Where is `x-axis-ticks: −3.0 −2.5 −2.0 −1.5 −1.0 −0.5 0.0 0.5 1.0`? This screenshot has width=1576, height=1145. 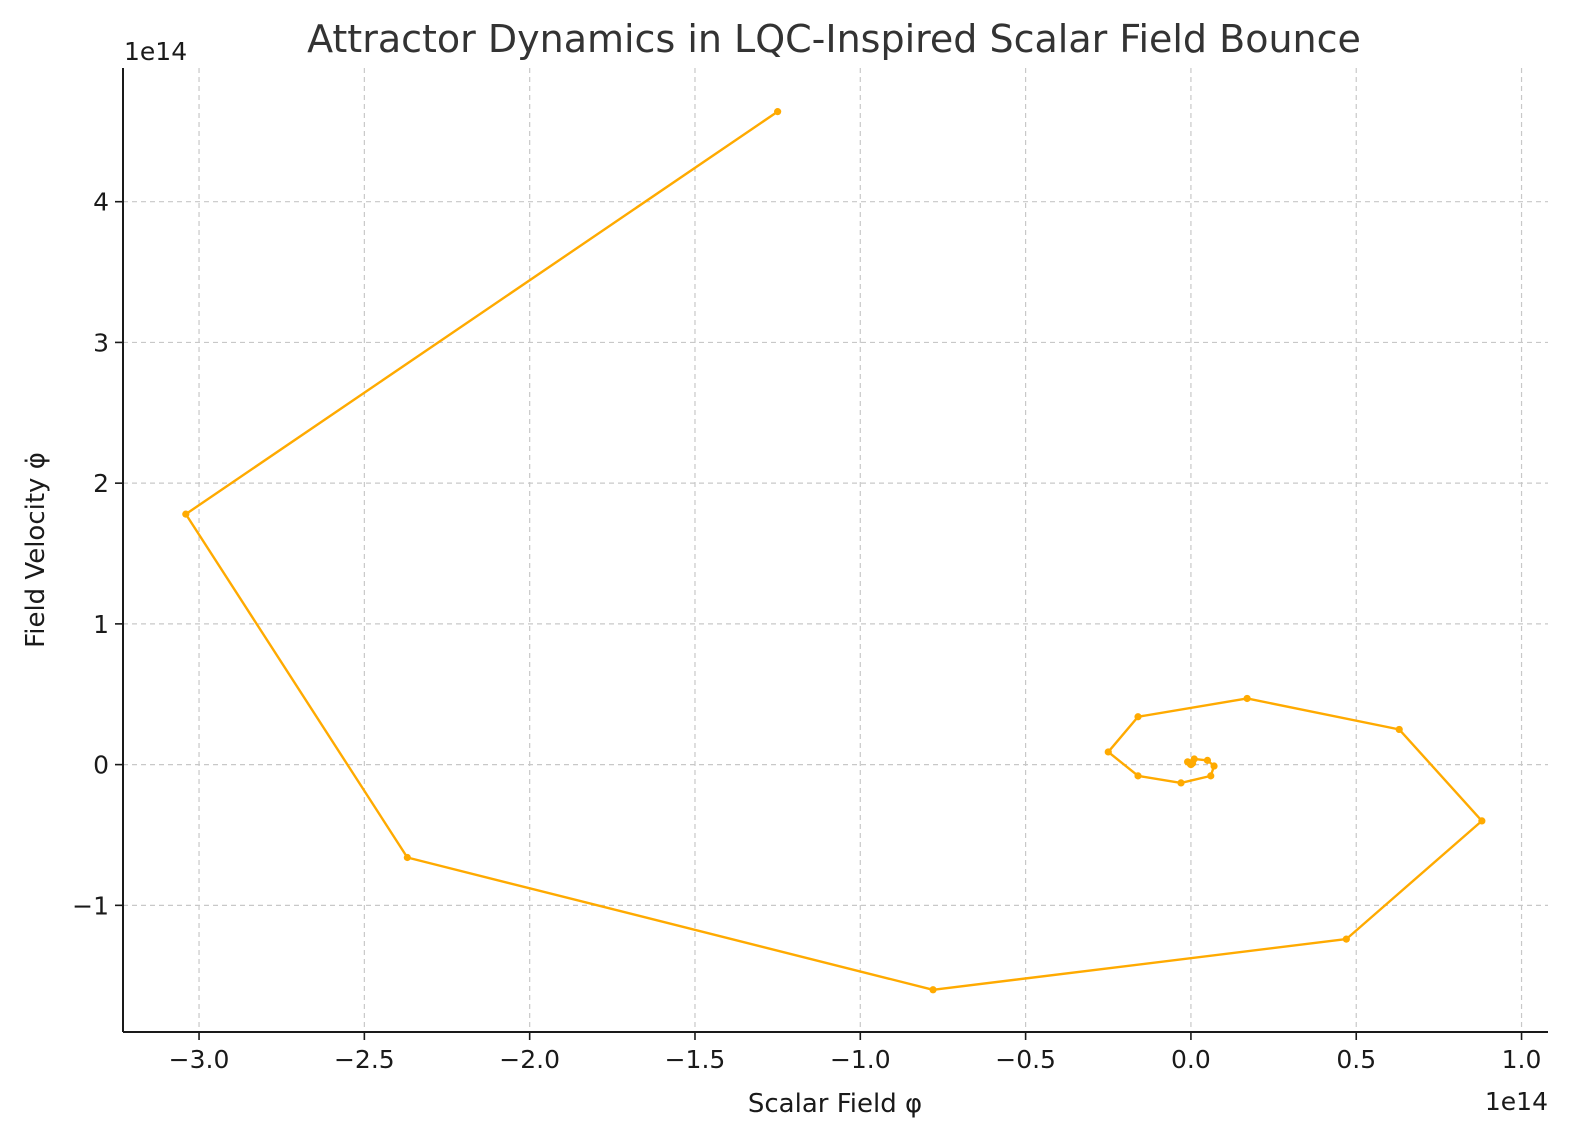
x-axis-ticks: −3.0 −2.5 −2.0 −1.5 −1.0 −0.5 0.0 0.5 1.0 is located at coordinates (855, 1053).